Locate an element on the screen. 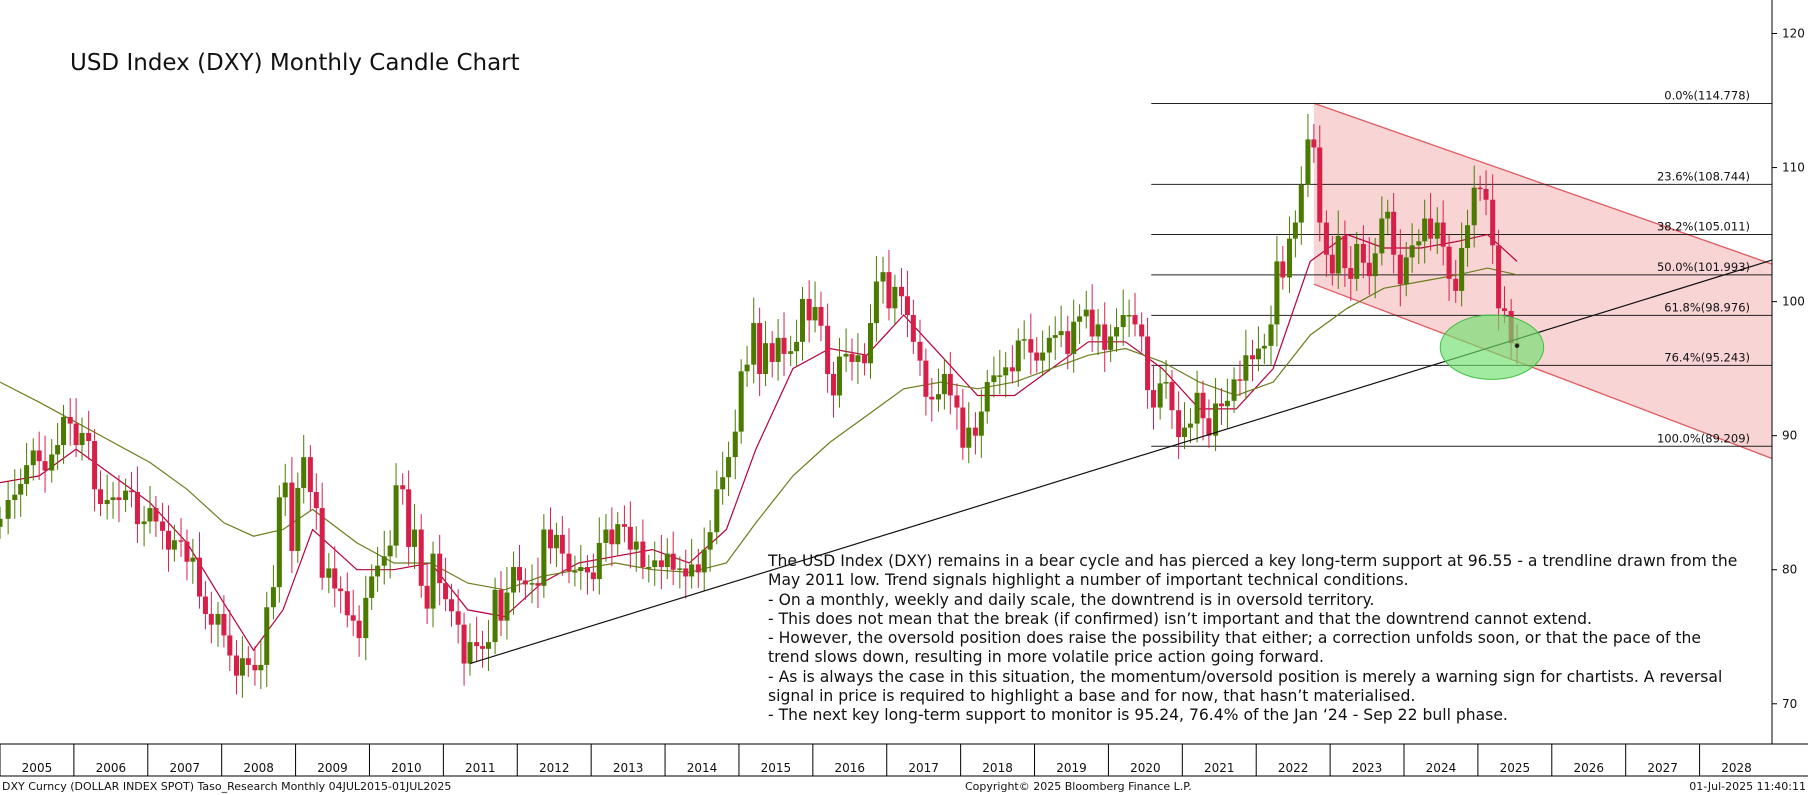 This screenshot has height=795, width=1808. x-tick-label: 2027 is located at coordinates (1662, 768).